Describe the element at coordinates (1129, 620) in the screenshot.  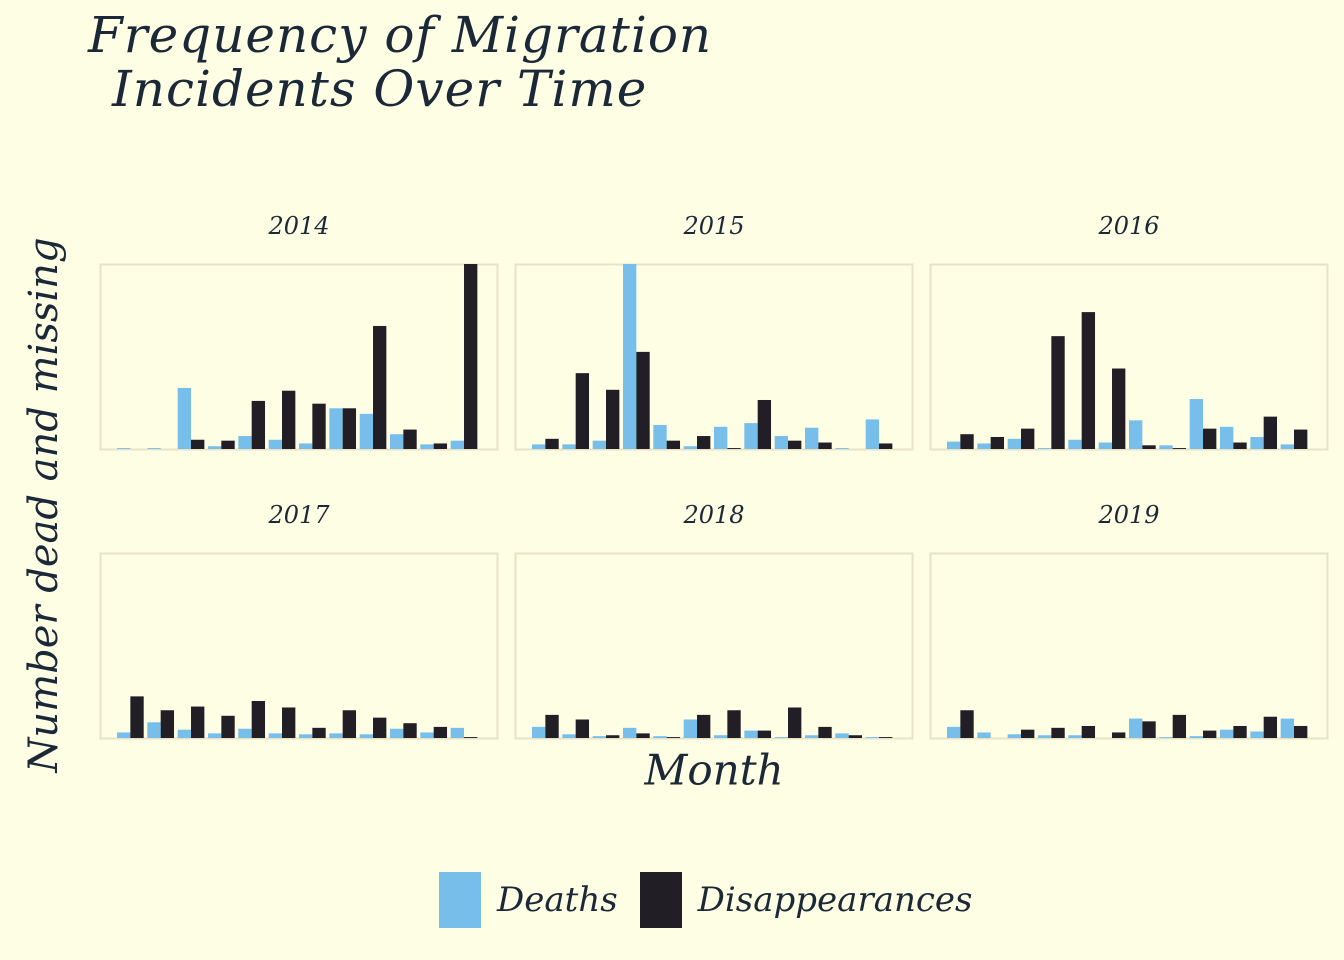
I see `panel-2019: 2019` at that location.